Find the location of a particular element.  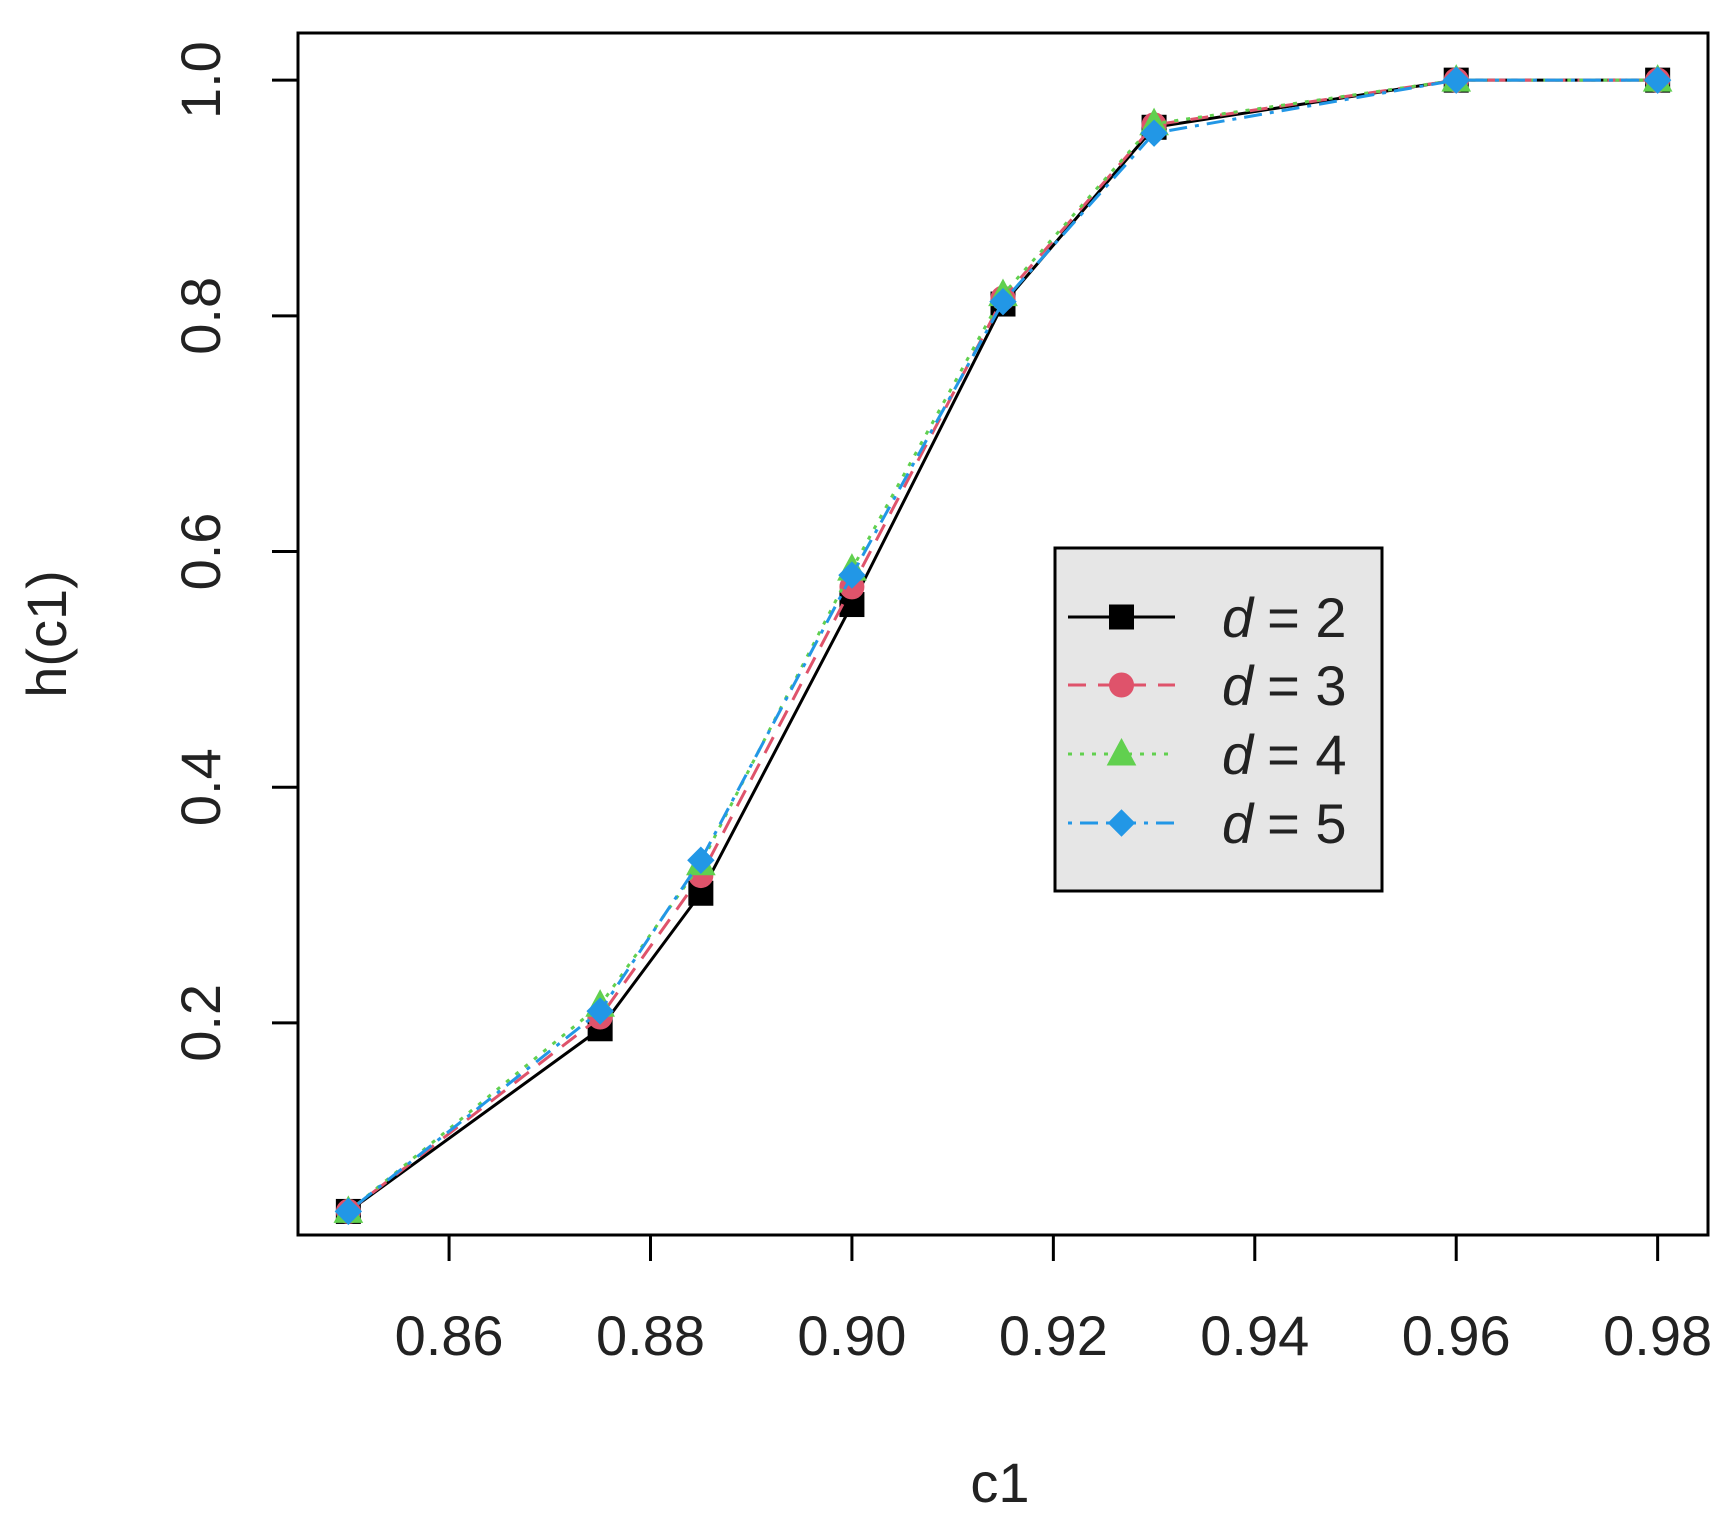

y-tick-label: 0.8 is located at coordinates (200, 316).